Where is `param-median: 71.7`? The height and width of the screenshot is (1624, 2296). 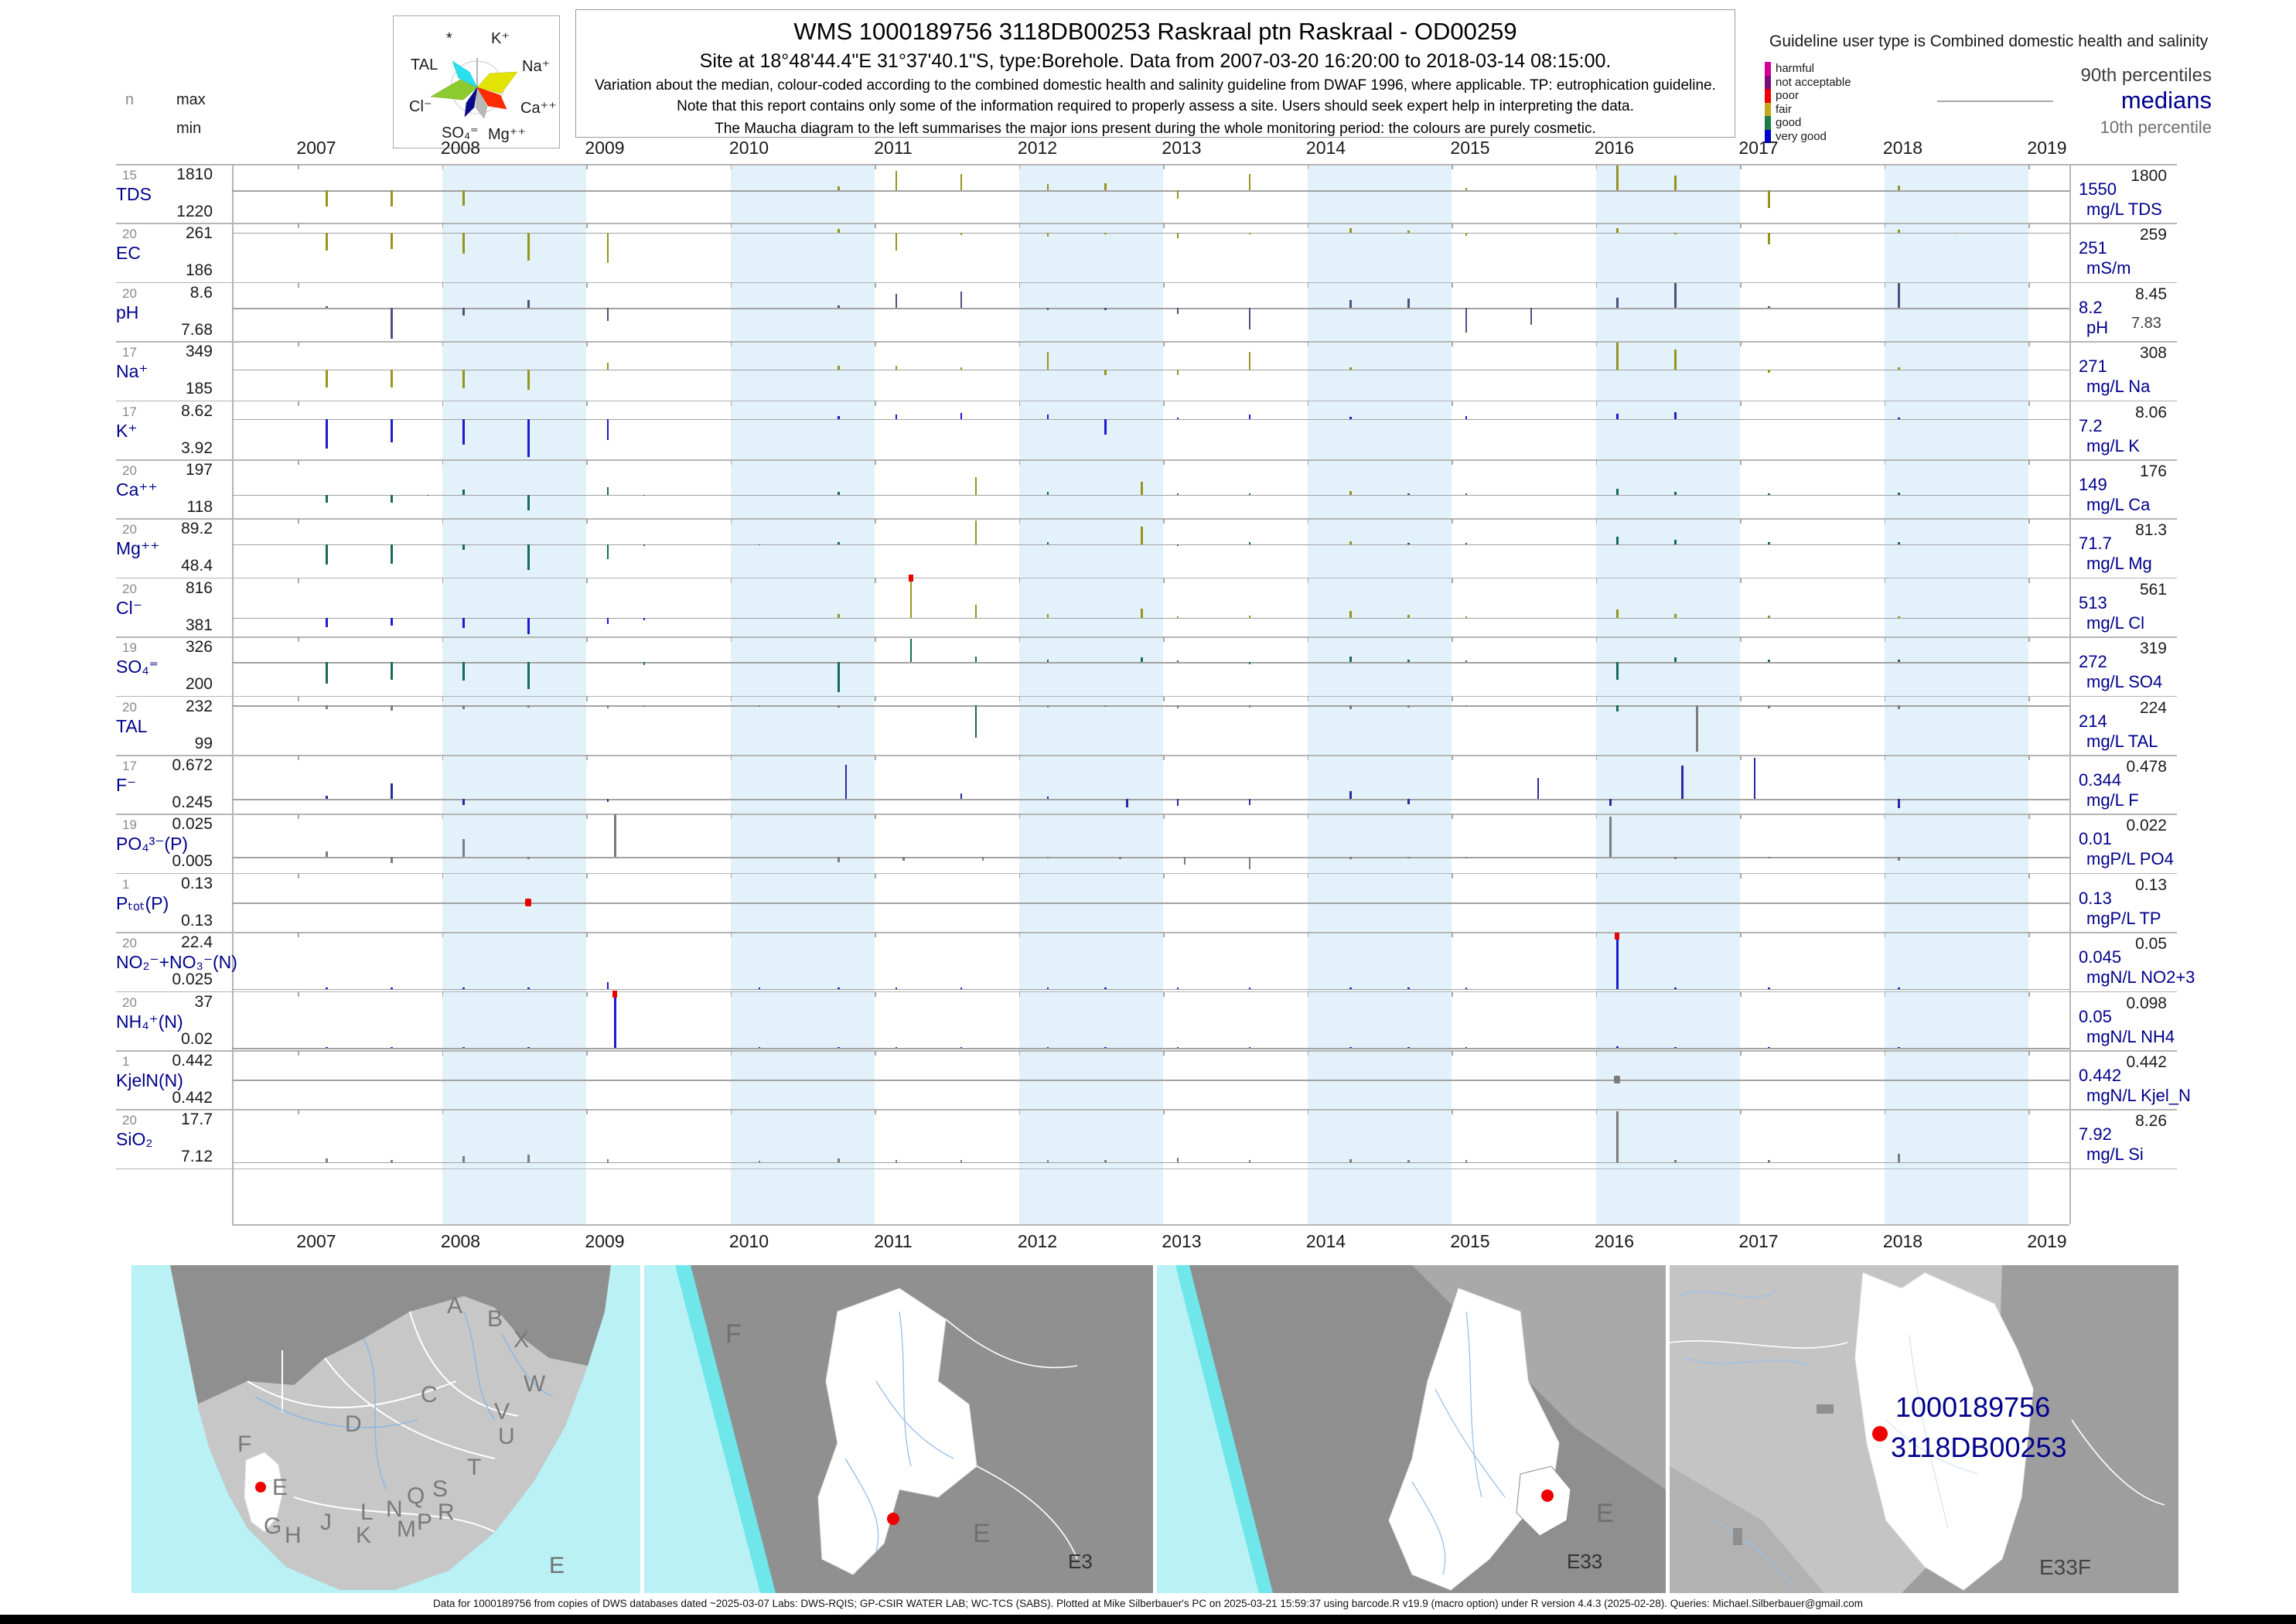 param-median: 71.7 is located at coordinates (2095, 544).